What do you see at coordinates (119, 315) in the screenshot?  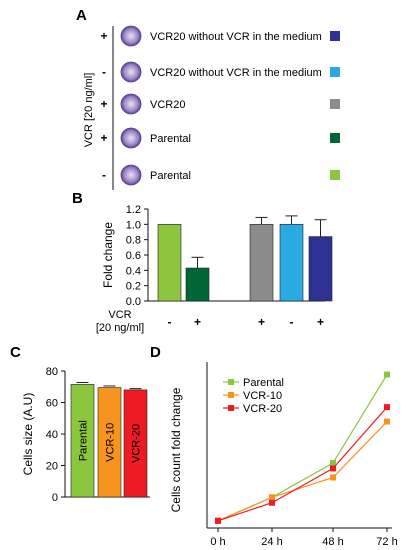 I see `row-label-line1: VCR` at bounding box center [119, 315].